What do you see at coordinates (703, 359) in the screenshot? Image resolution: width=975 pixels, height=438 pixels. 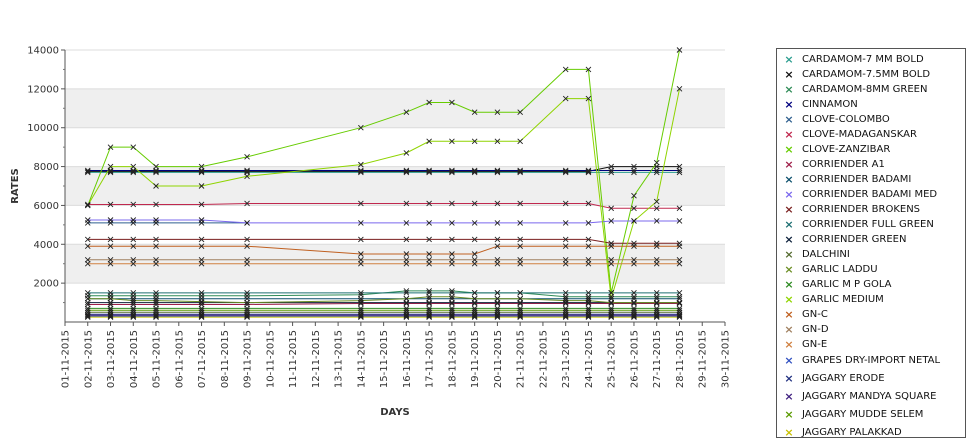 I see `x-tick-label: 29-11-2015` at bounding box center [703, 359].